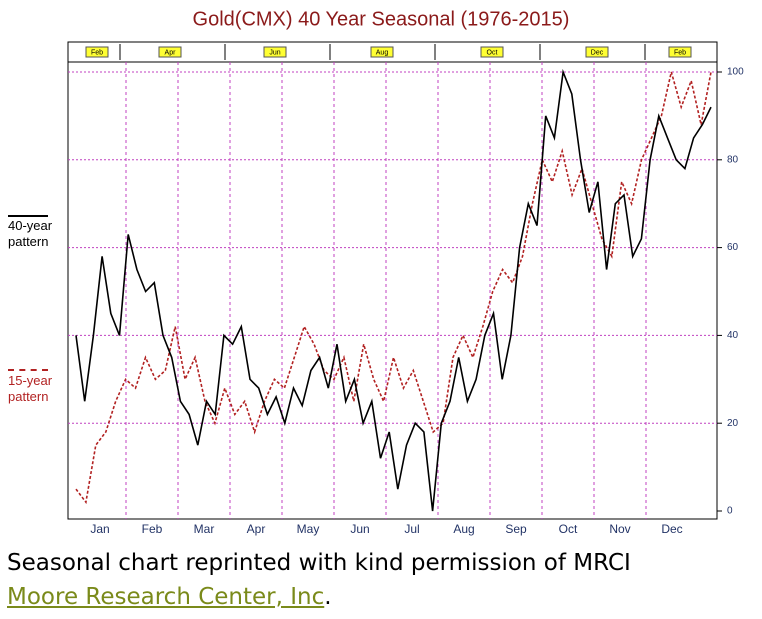  Describe the element at coordinates (733, 247) in the screenshot. I see `y-tick-label: 60` at that location.